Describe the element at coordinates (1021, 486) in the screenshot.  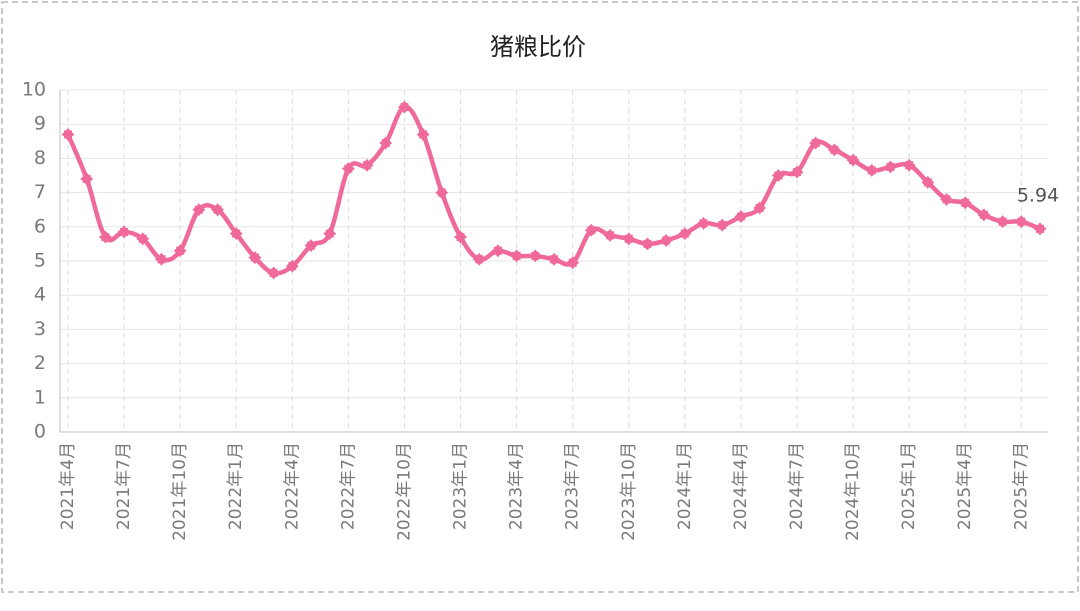
I see `x-tick-label: 2025年7月` at that location.